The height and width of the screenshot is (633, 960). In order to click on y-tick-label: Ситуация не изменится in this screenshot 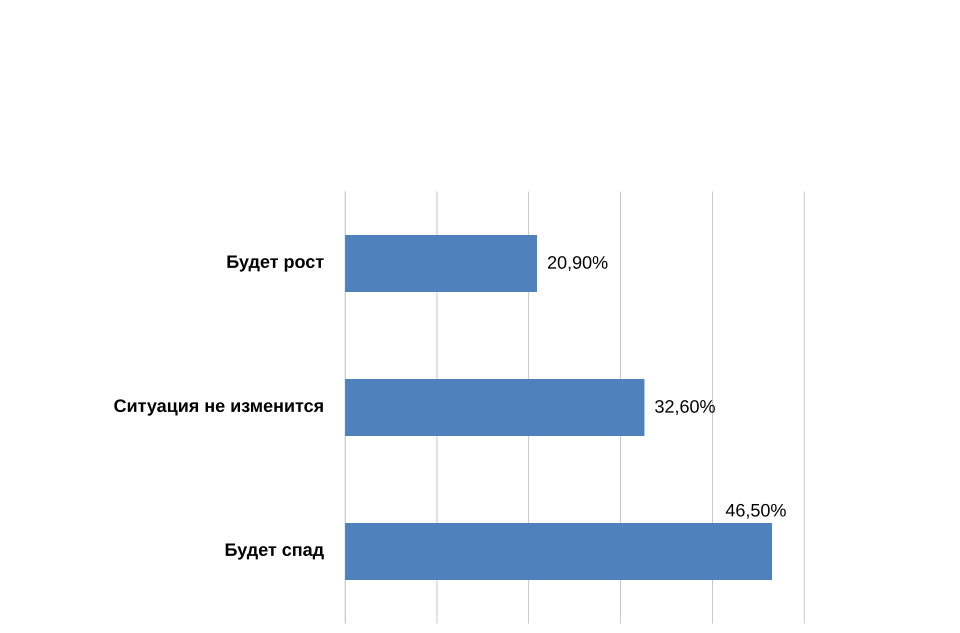, I will do `click(218, 408)`.